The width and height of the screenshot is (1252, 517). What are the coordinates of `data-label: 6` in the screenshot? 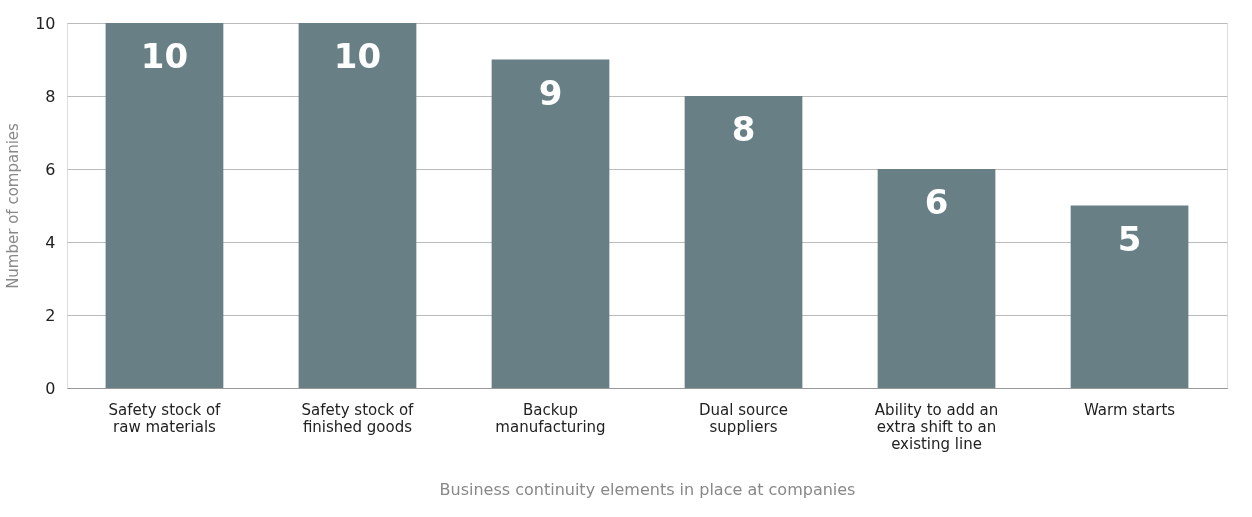 It's located at (936, 202).